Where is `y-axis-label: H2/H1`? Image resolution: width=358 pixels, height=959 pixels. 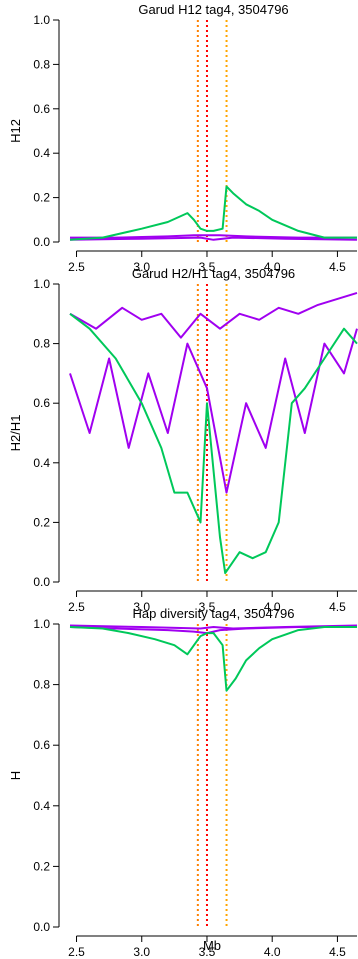
y-axis-label: H2/H1 is located at coordinates (15, 433).